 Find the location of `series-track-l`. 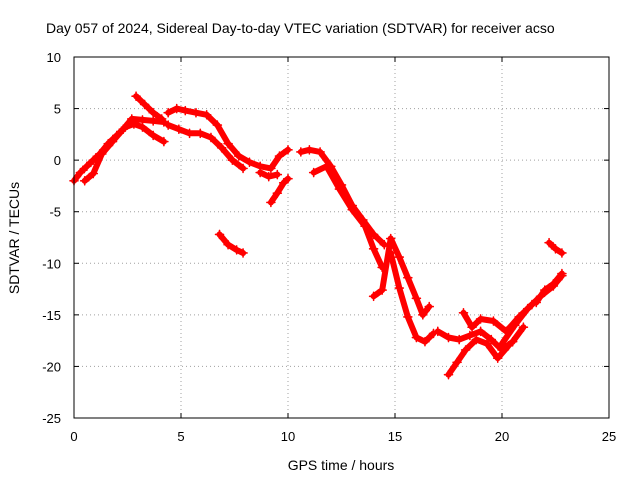

series-track-l is located at coordinates (412, 297).